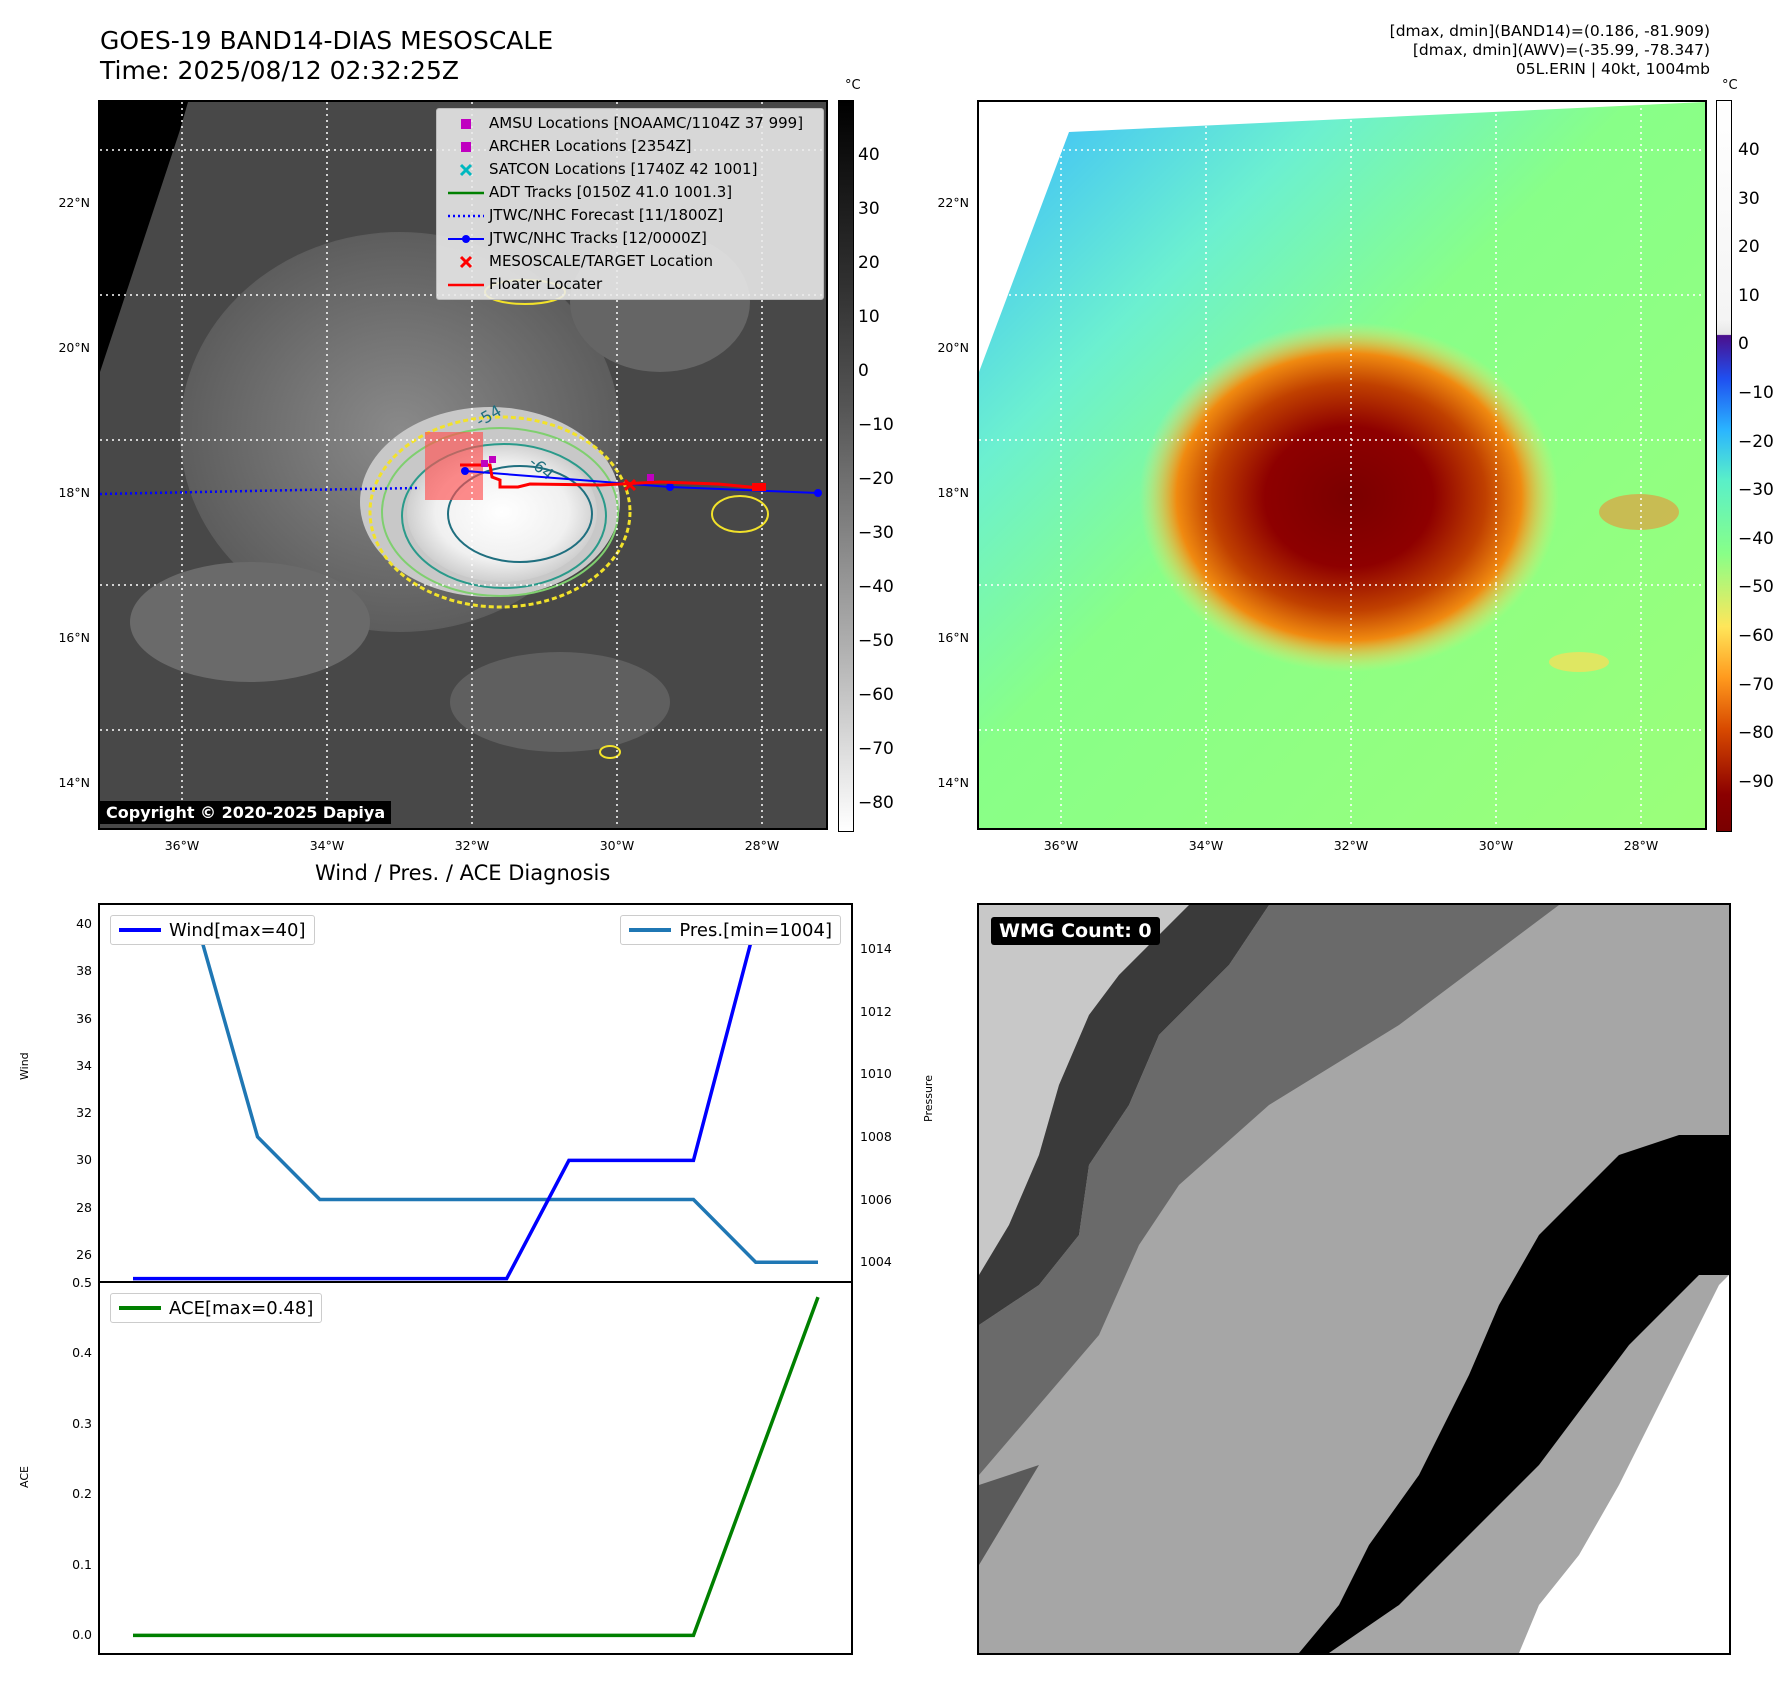 This screenshot has height=1690, width=1792. What do you see at coordinates (1756, 441) in the screenshot?
I see `awv-colorbar-tick: −20` at bounding box center [1756, 441].